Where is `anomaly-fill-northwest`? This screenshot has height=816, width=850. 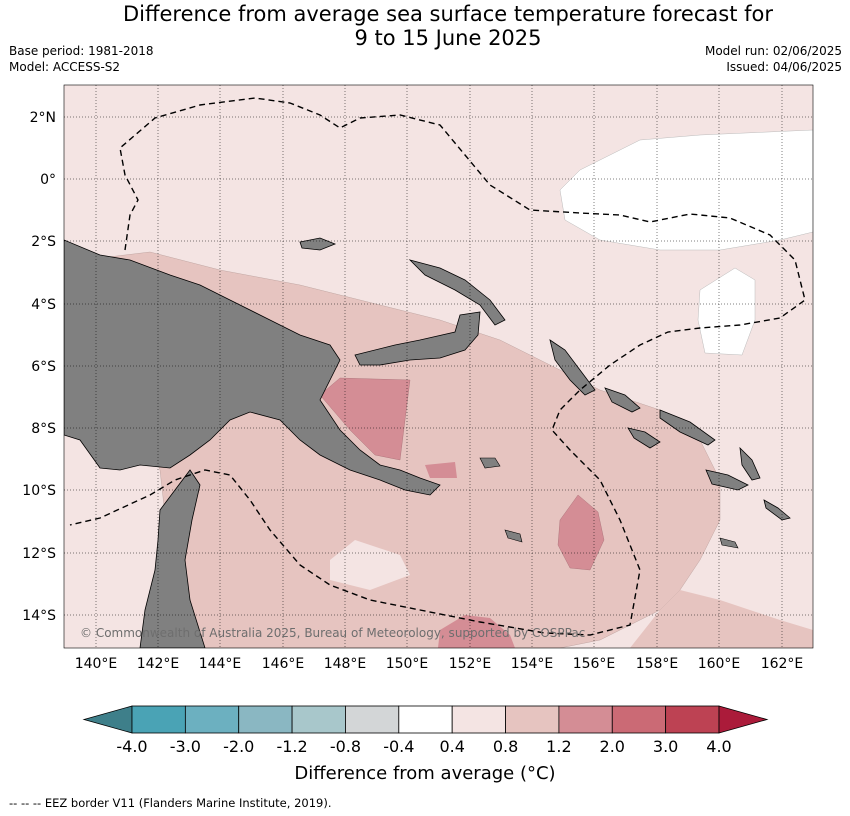 anomaly-fill-northwest is located at coordinates (242, 107).